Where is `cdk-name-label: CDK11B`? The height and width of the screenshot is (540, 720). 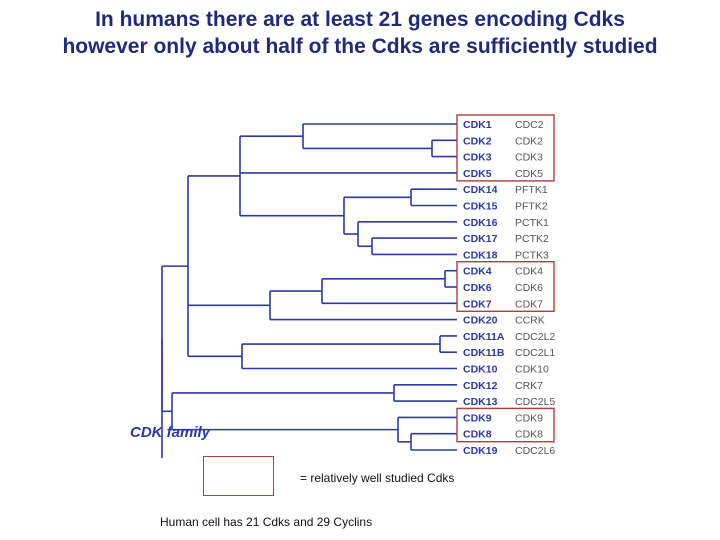
cdk-name-label: CDK11B is located at coordinates (484, 353).